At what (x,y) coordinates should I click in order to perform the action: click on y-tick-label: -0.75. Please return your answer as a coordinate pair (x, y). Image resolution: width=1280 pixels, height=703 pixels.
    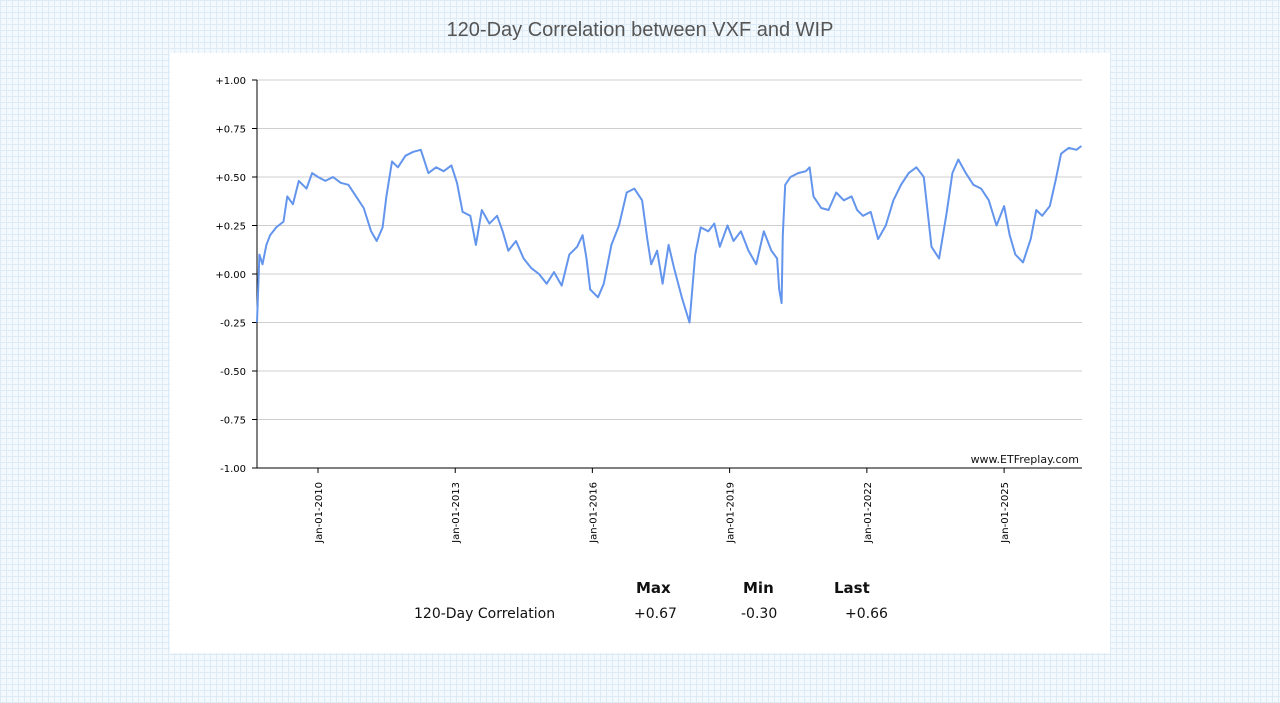
    Looking at the image, I should click on (233, 421).